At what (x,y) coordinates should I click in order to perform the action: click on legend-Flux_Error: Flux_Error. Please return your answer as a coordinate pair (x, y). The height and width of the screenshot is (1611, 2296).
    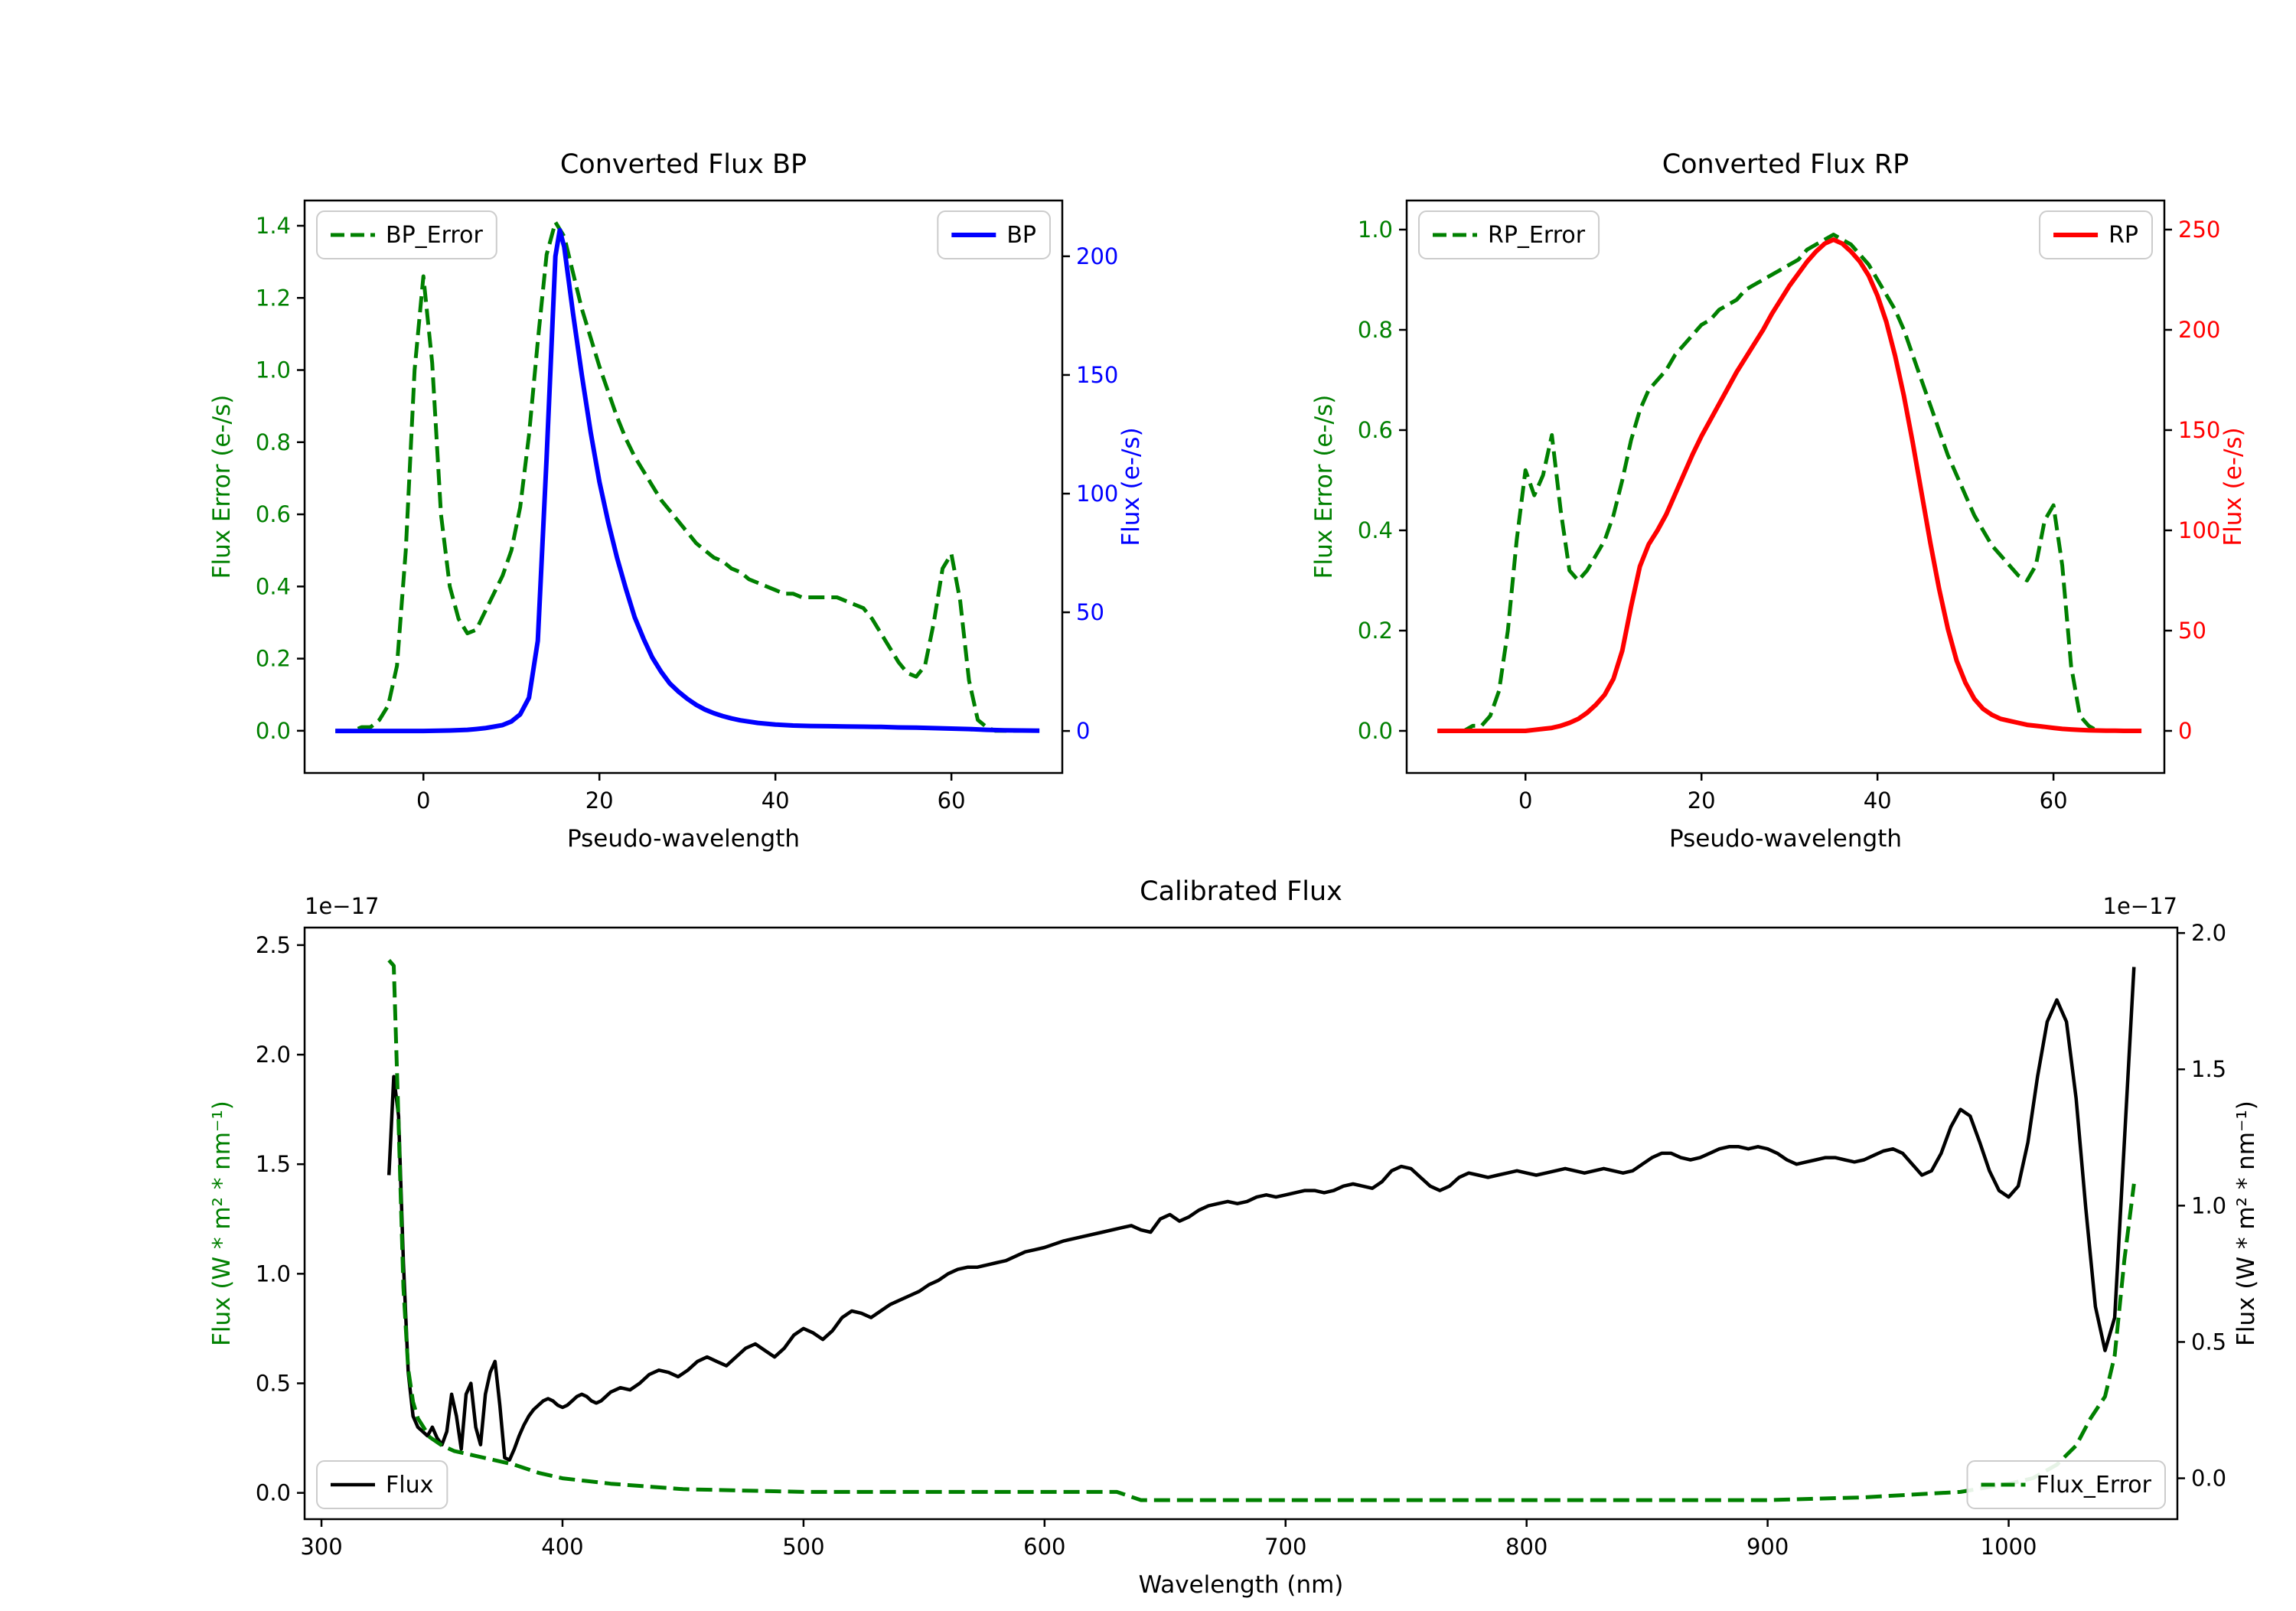
    Looking at the image, I should click on (2066, 1484).